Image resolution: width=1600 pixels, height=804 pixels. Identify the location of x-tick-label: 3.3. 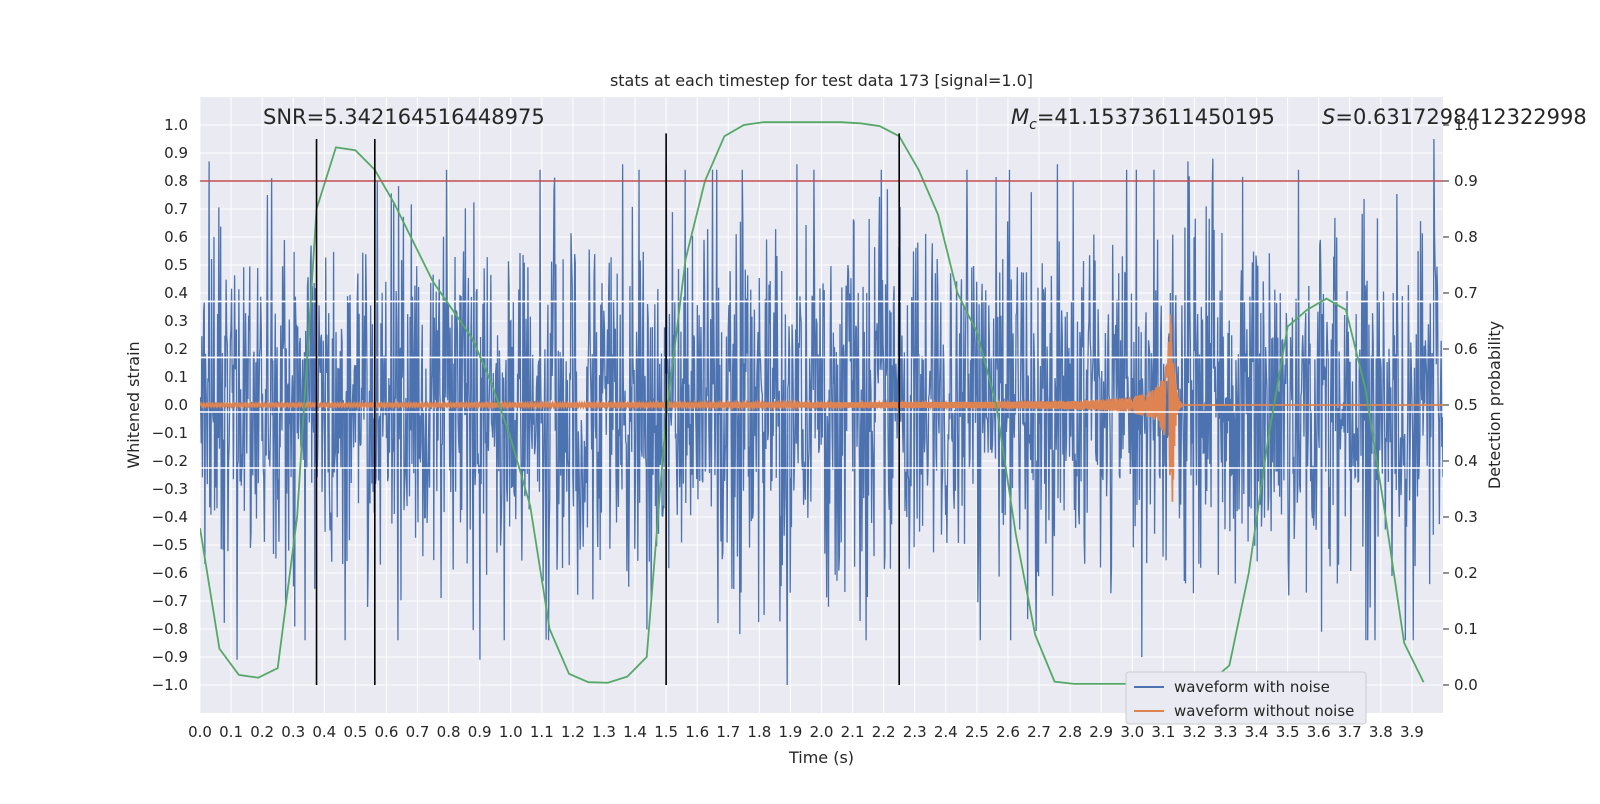
(1226, 732).